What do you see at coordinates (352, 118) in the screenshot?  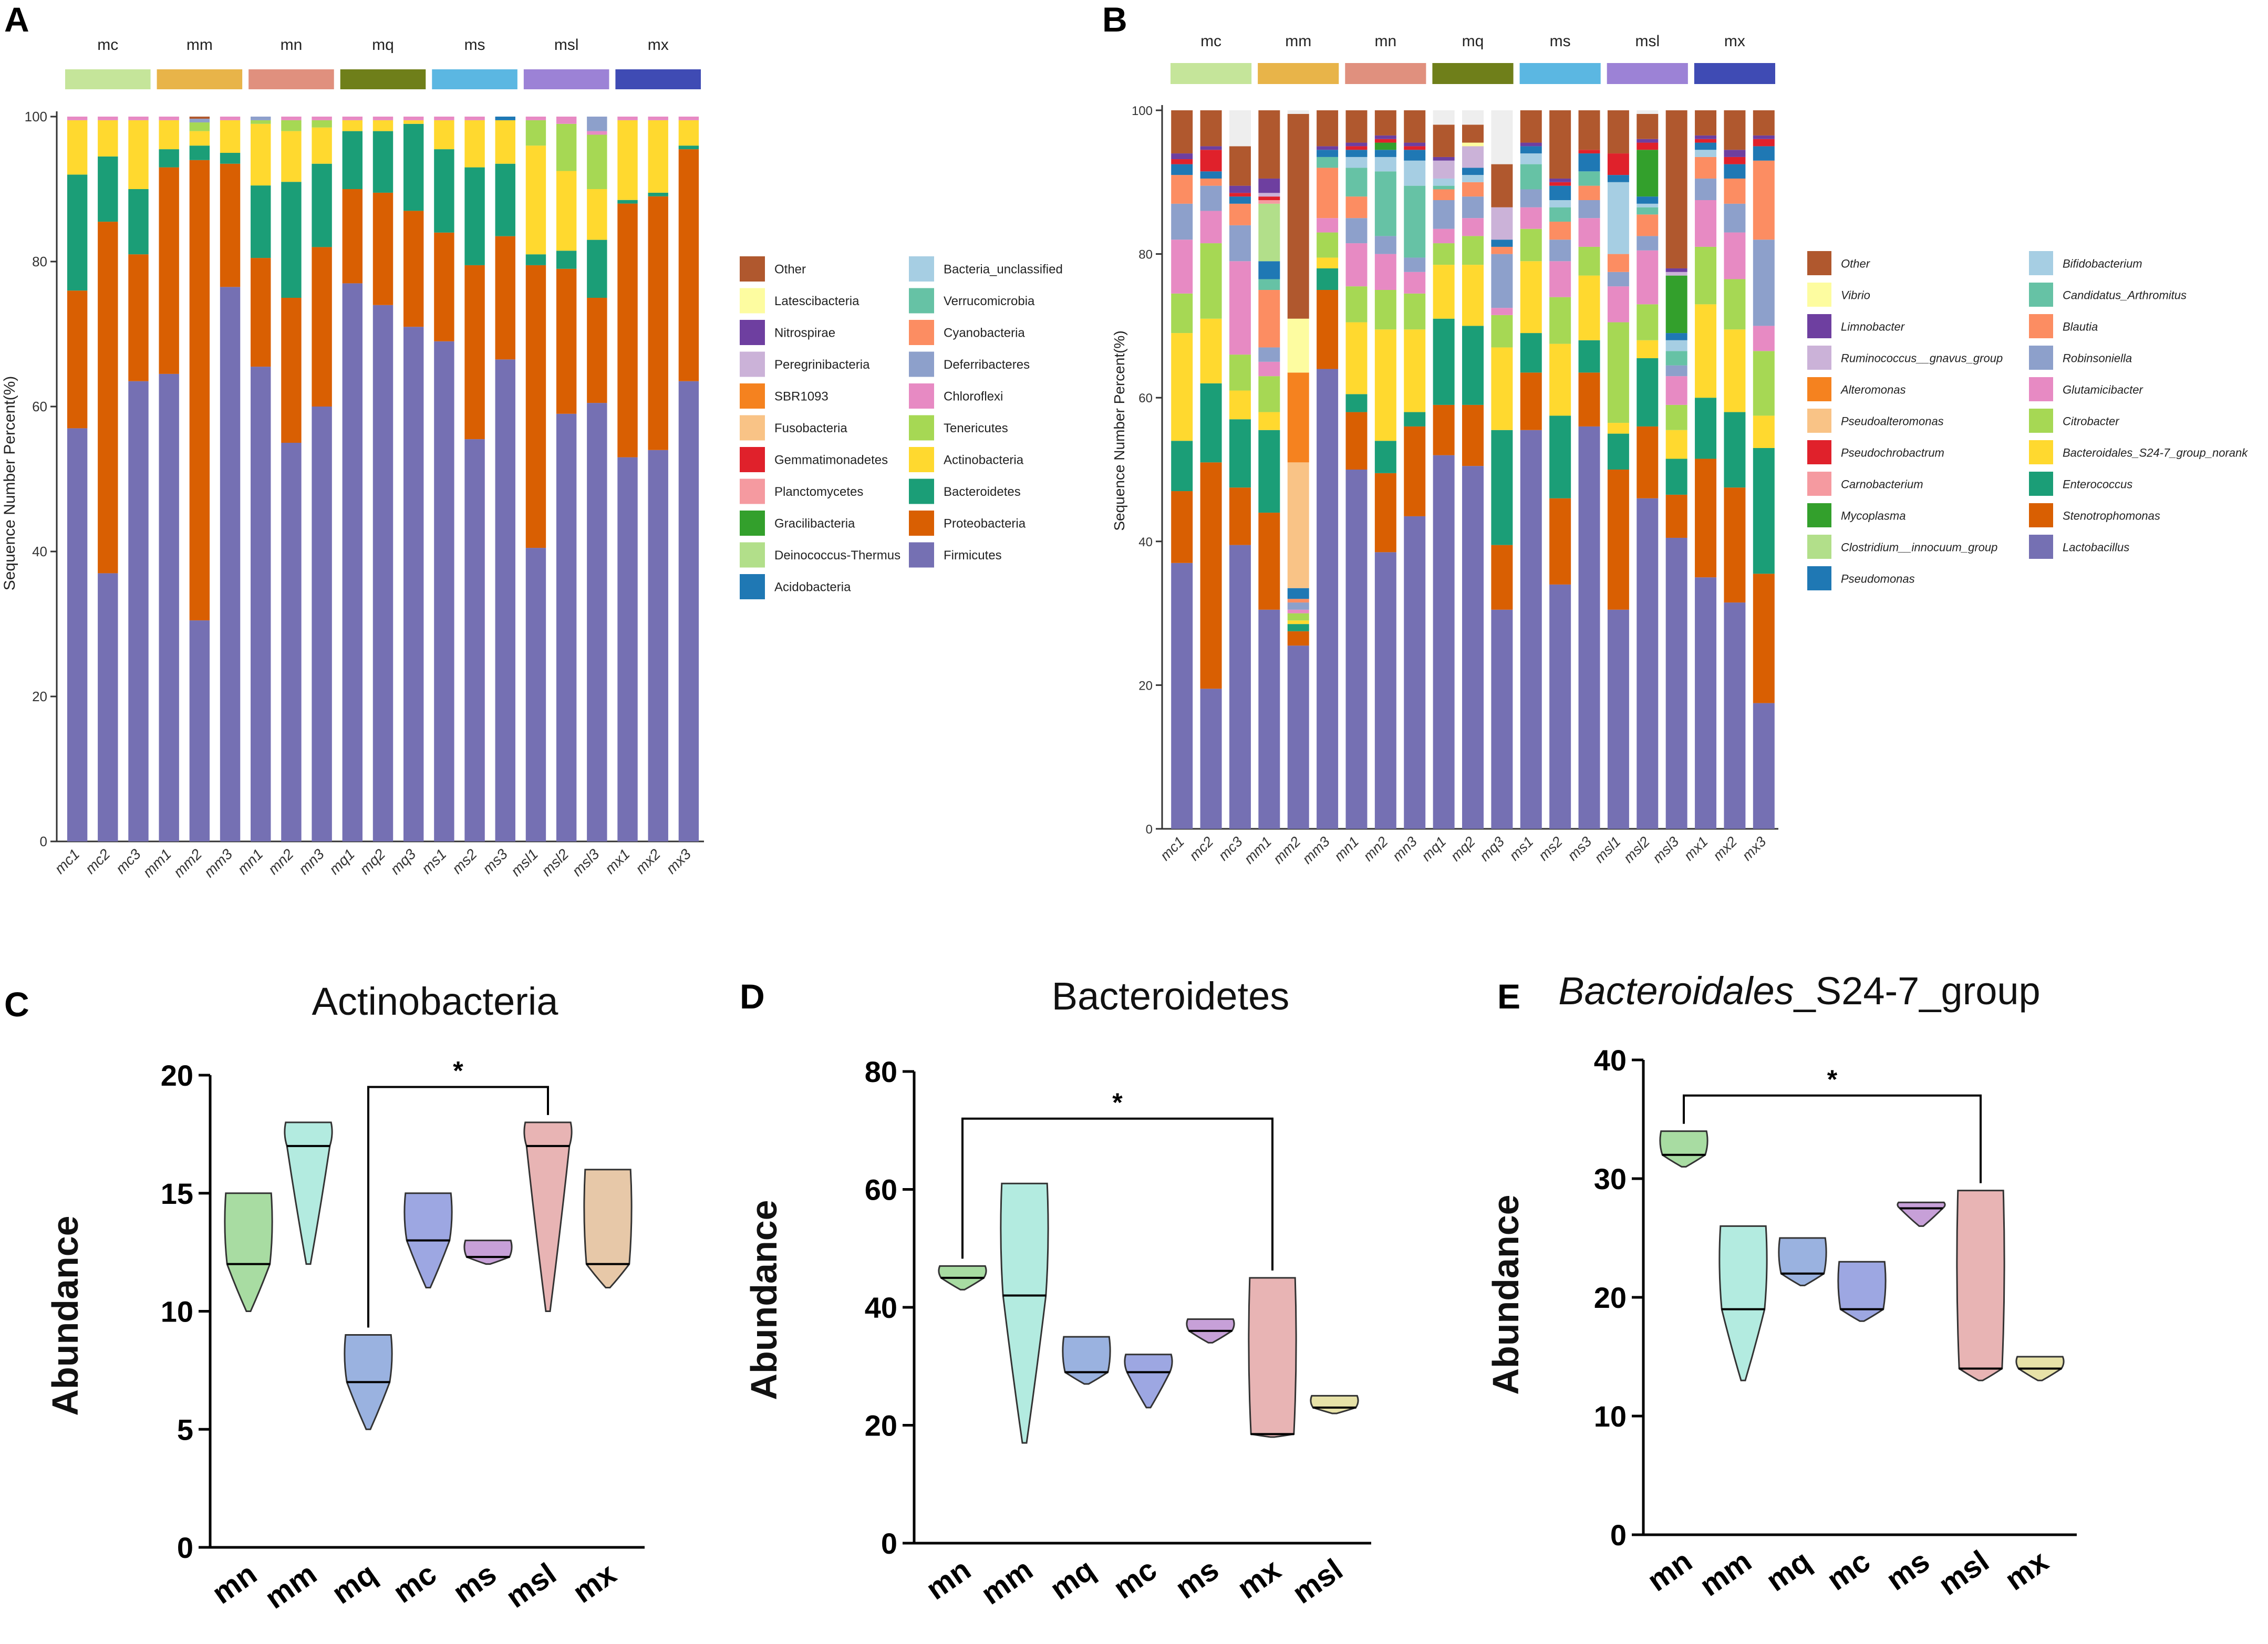 I see `panel-a-bar-mq1-chloroflexi` at bounding box center [352, 118].